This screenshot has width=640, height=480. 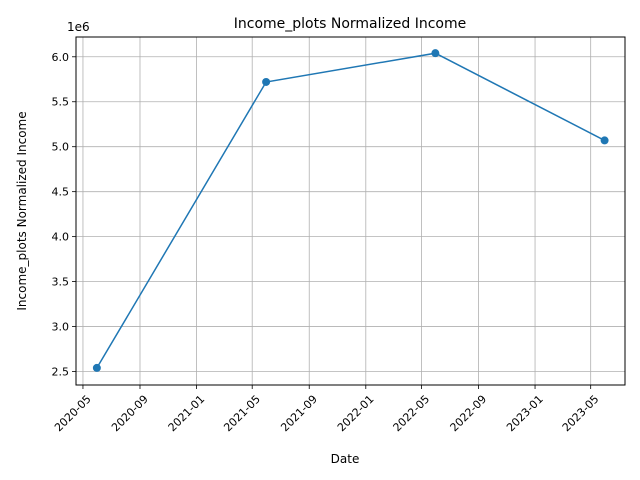 What do you see at coordinates (78, 27) in the screenshot?
I see `y-axis-offset-text: 1e6` at bounding box center [78, 27].